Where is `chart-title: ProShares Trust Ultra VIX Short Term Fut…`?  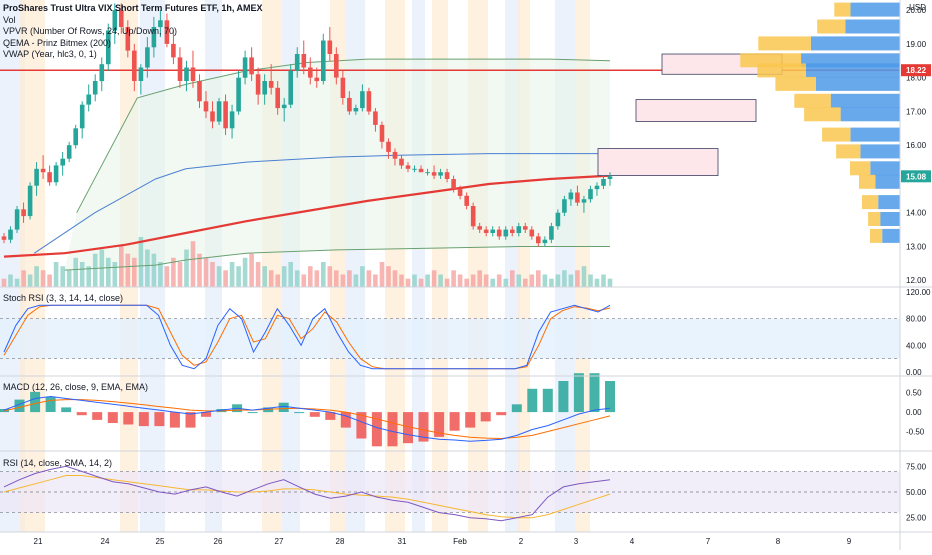
chart-title: ProShares Trust Ultra VIX Short Term Fut… is located at coordinates (133, 8).